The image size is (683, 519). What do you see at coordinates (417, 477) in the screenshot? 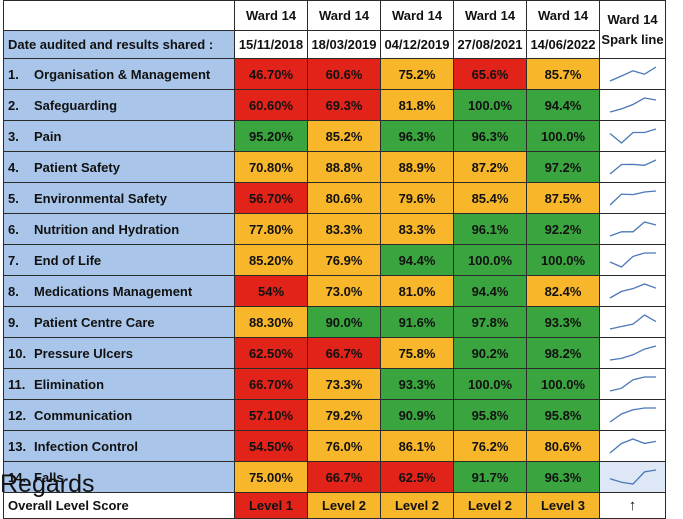
I see `score-cell: 62.5%` at bounding box center [417, 477].